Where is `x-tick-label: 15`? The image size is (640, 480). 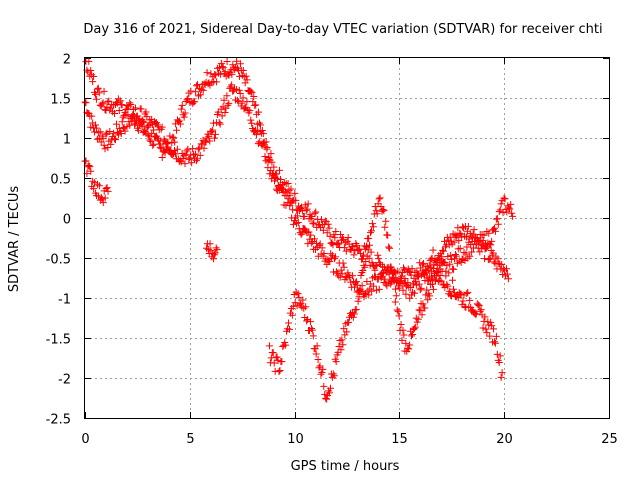 x-tick-label: 15 is located at coordinates (399, 439).